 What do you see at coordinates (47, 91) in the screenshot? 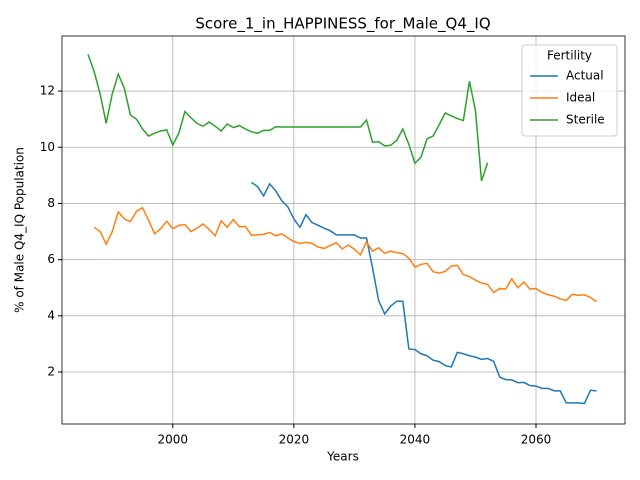
I see `y-tick-label: 12` at bounding box center [47, 91].